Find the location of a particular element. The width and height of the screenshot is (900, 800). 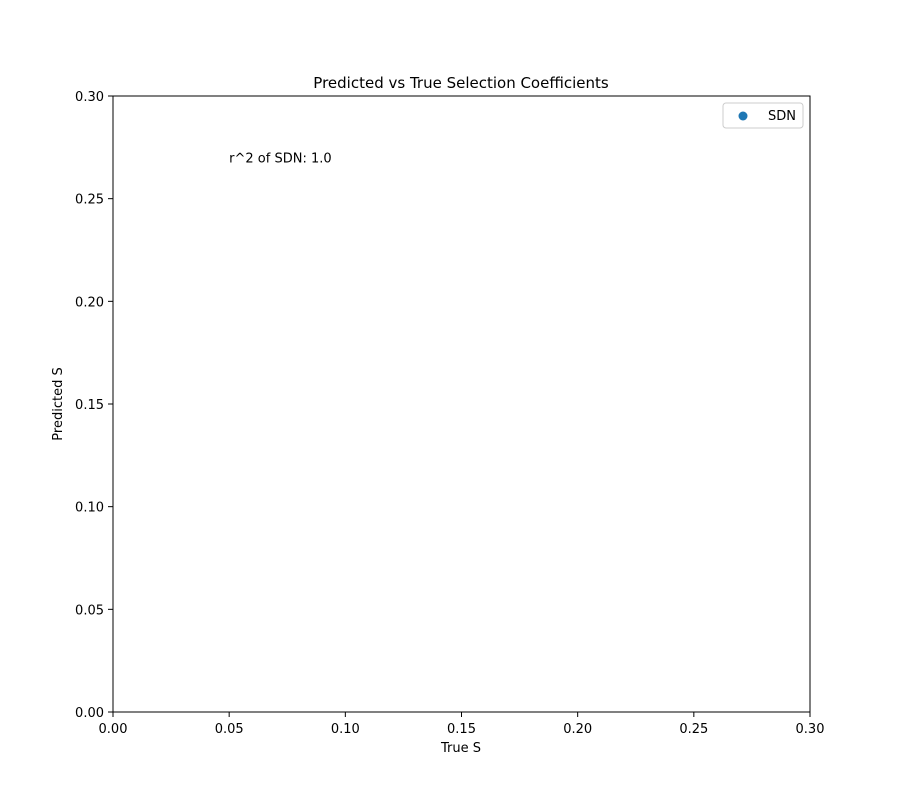

legend-box is located at coordinates (763, 115).